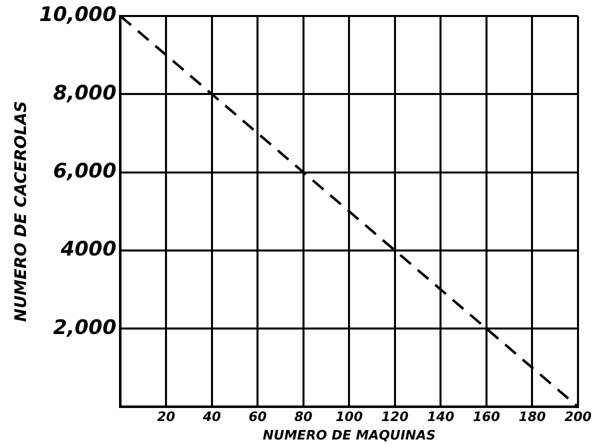 This screenshot has height=446, width=600. Describe the element at coordinates (303, 417) in the screenshot. I see `x-tick-label: 80` at that location.